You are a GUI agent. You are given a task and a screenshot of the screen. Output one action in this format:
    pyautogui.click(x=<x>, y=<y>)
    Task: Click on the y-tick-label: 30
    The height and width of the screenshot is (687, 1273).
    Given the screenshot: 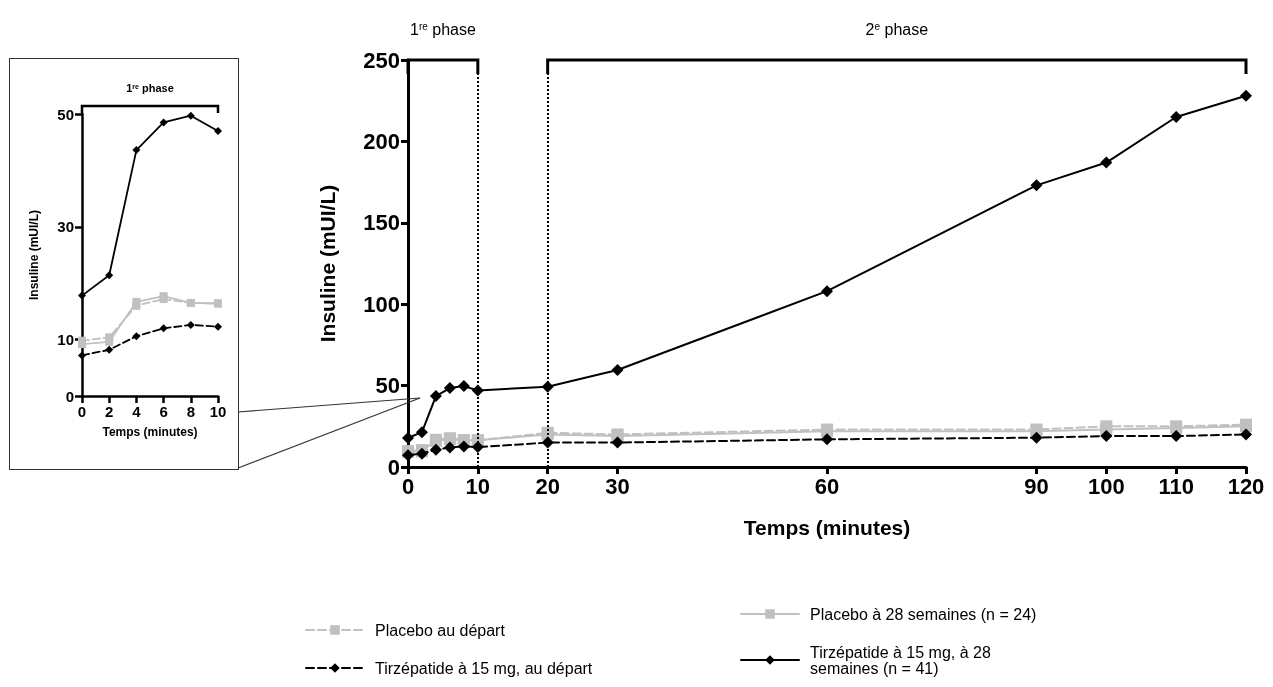 What is the action you would take?
    pyautogui.click(x=65, y=227)
    